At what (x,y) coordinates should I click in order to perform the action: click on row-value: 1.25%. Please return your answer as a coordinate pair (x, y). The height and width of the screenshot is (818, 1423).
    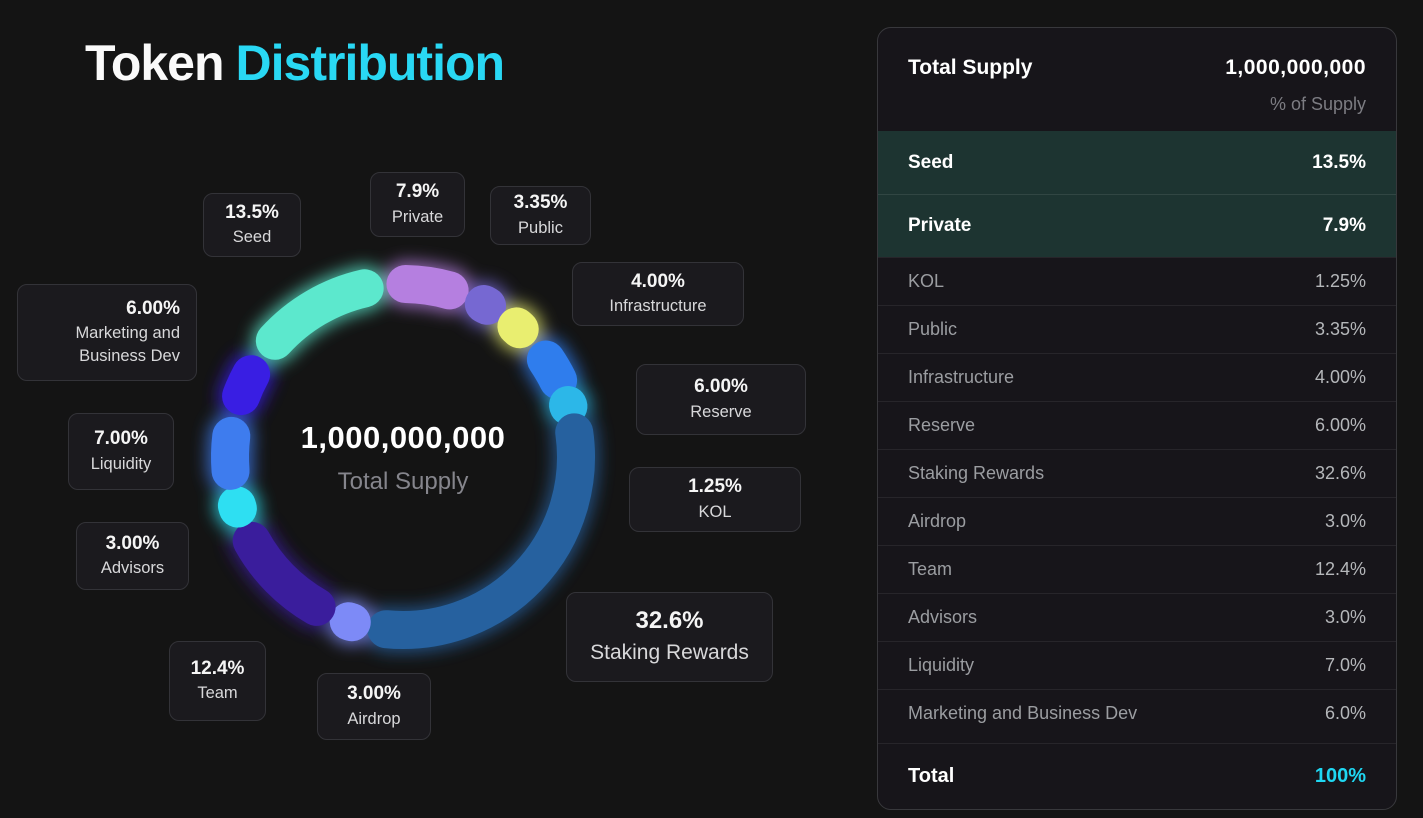
    Looking at the image, I should click on (1340, 281).